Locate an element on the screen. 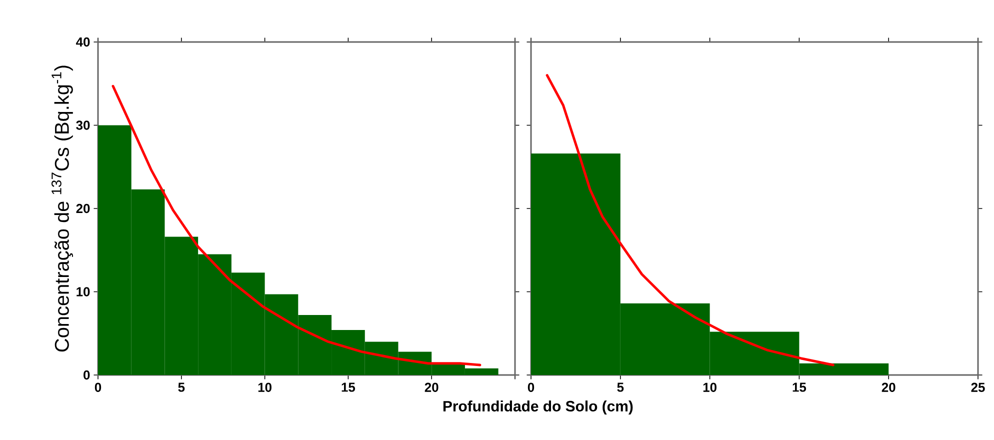  y-tick-label: 0 is located at coordinates (87, 375).